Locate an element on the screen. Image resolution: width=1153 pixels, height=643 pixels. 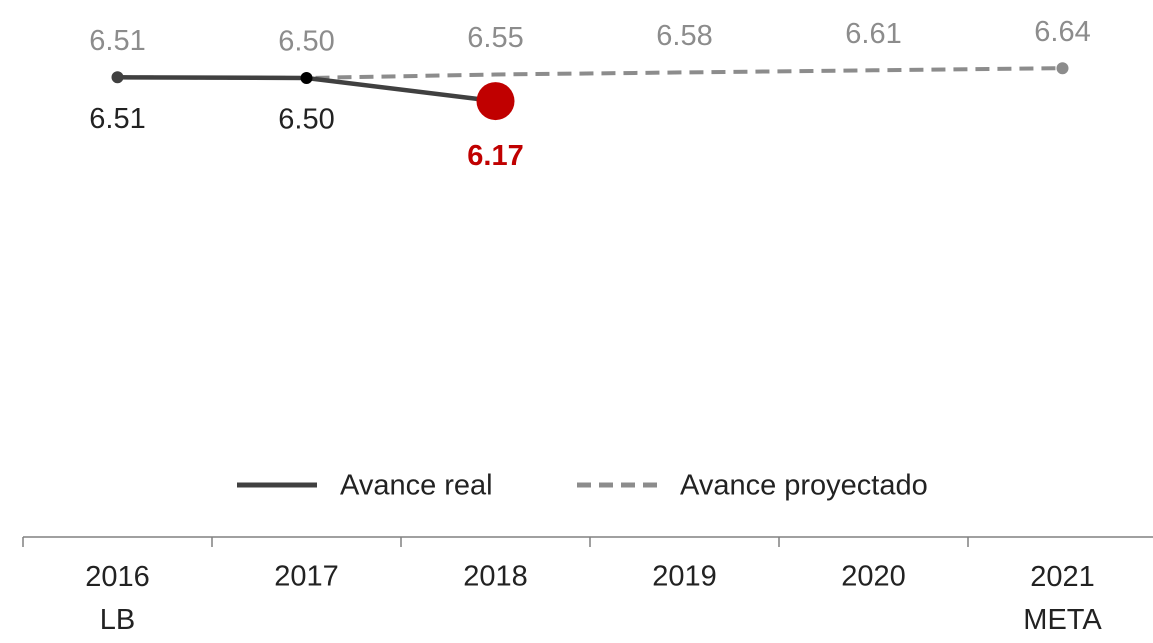
x-tick-label: 2016 LB is located at coordinates (117, 598).